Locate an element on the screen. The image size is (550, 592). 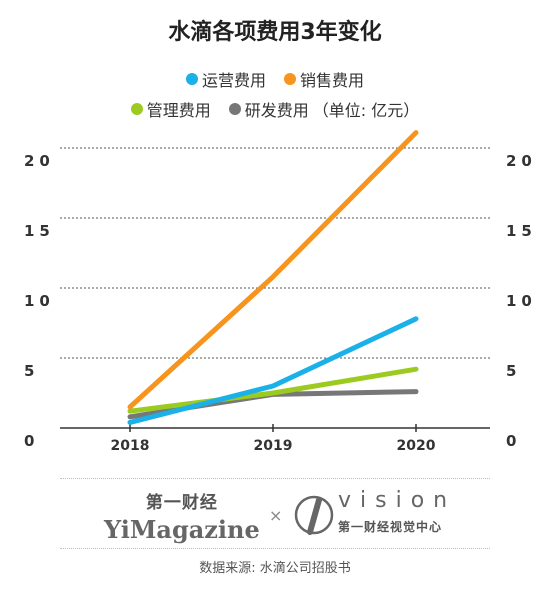
data-source: 数据来源: 水滴公司招股书 is located at coordinates (275, 568).